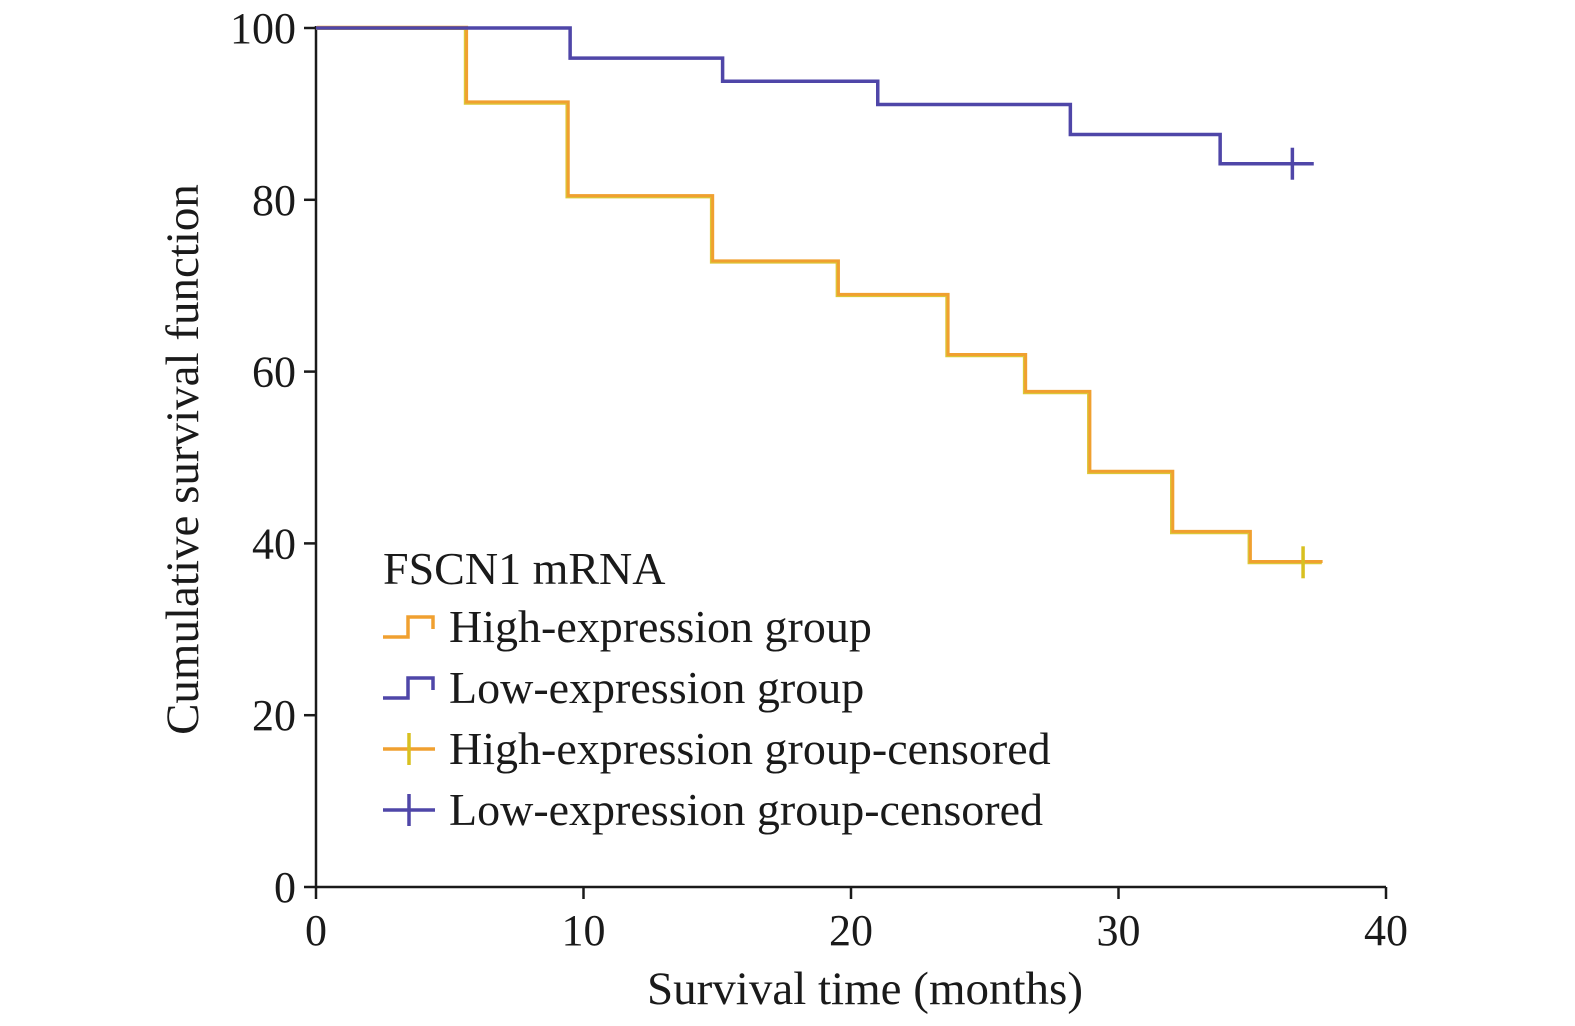 Image resolution: width=1575 pixels, height=1026 pixels. I want to click on legend-entry: Low-expression group, so click(623, 687).